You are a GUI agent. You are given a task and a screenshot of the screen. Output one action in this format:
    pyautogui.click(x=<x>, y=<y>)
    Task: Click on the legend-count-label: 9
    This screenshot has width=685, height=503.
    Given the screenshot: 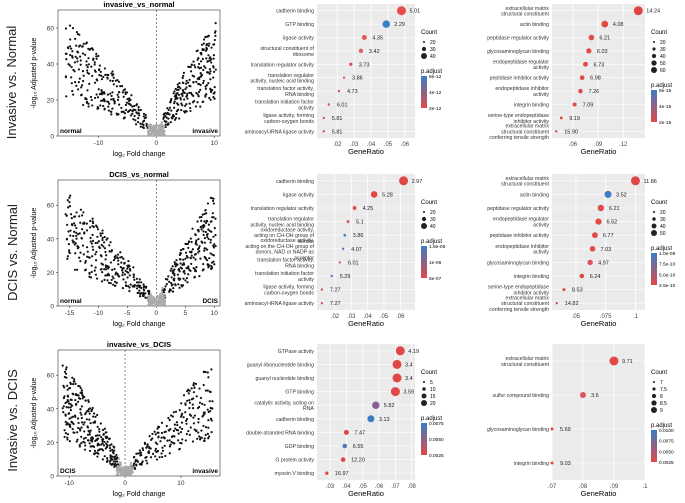 What is the action you would take?
    pyautogui.click(x=661, y=411)
    